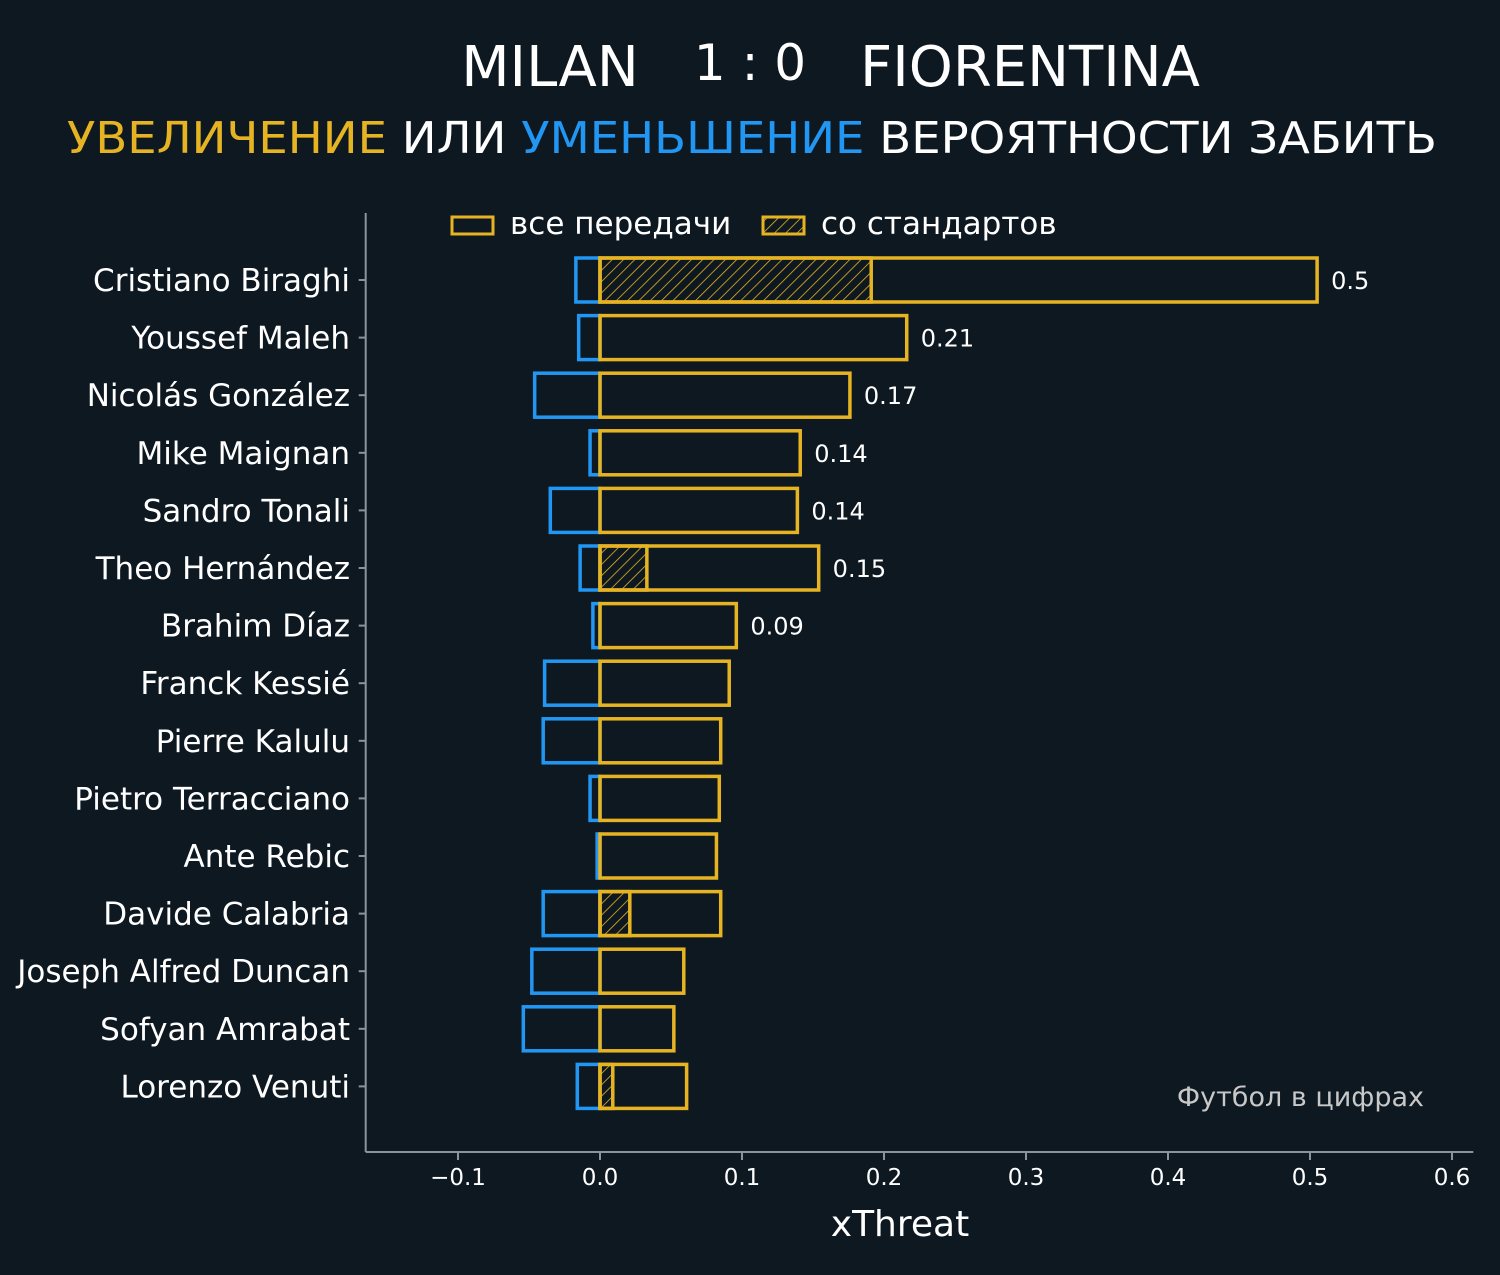  What do you see at coordinates (221, 281) in the screenshot?
I see `player-label: Cristiano Biraghi` at bounding box center [221, 281].